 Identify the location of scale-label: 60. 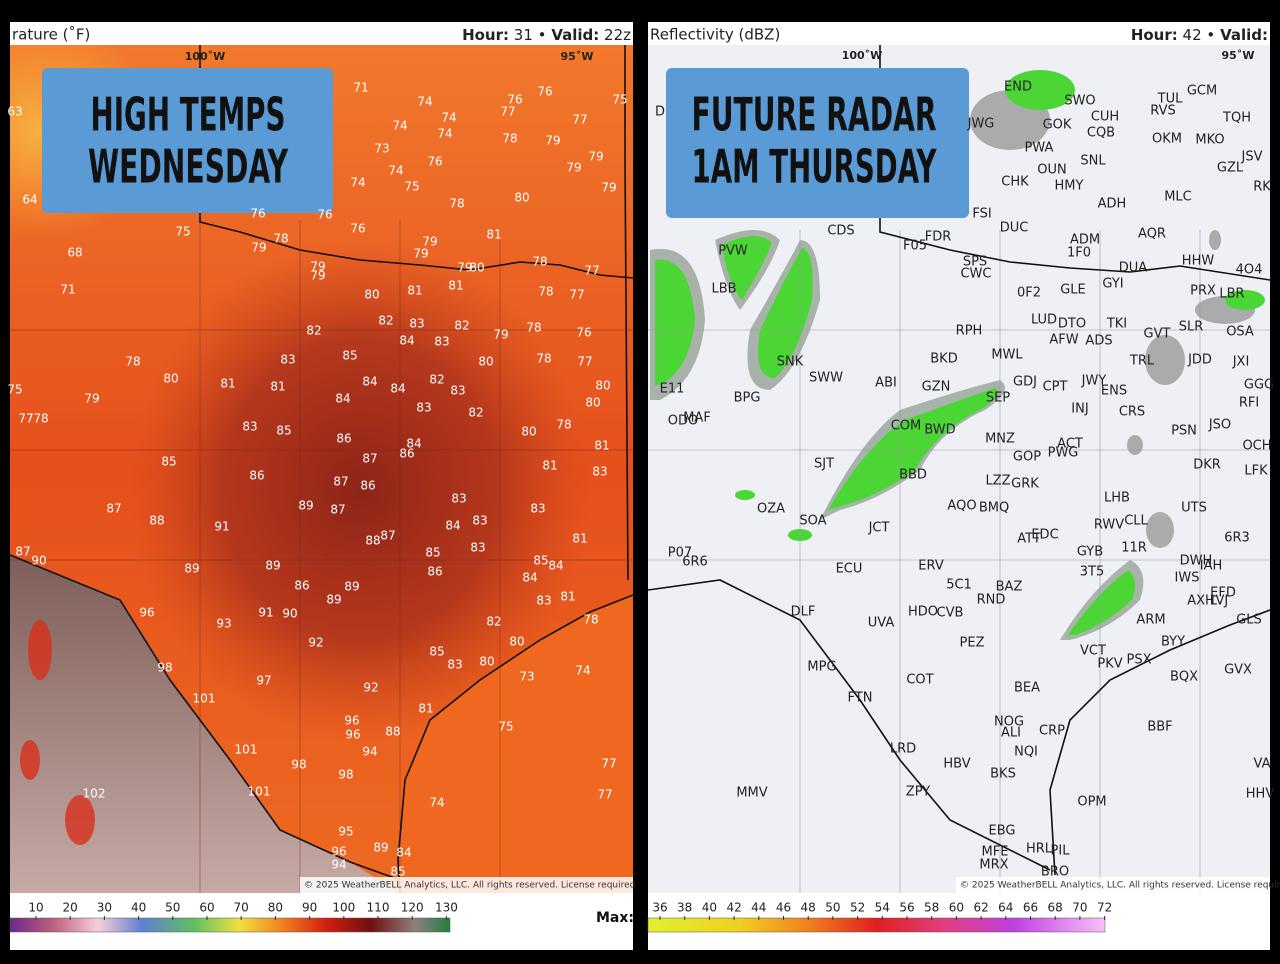
(956, 908).